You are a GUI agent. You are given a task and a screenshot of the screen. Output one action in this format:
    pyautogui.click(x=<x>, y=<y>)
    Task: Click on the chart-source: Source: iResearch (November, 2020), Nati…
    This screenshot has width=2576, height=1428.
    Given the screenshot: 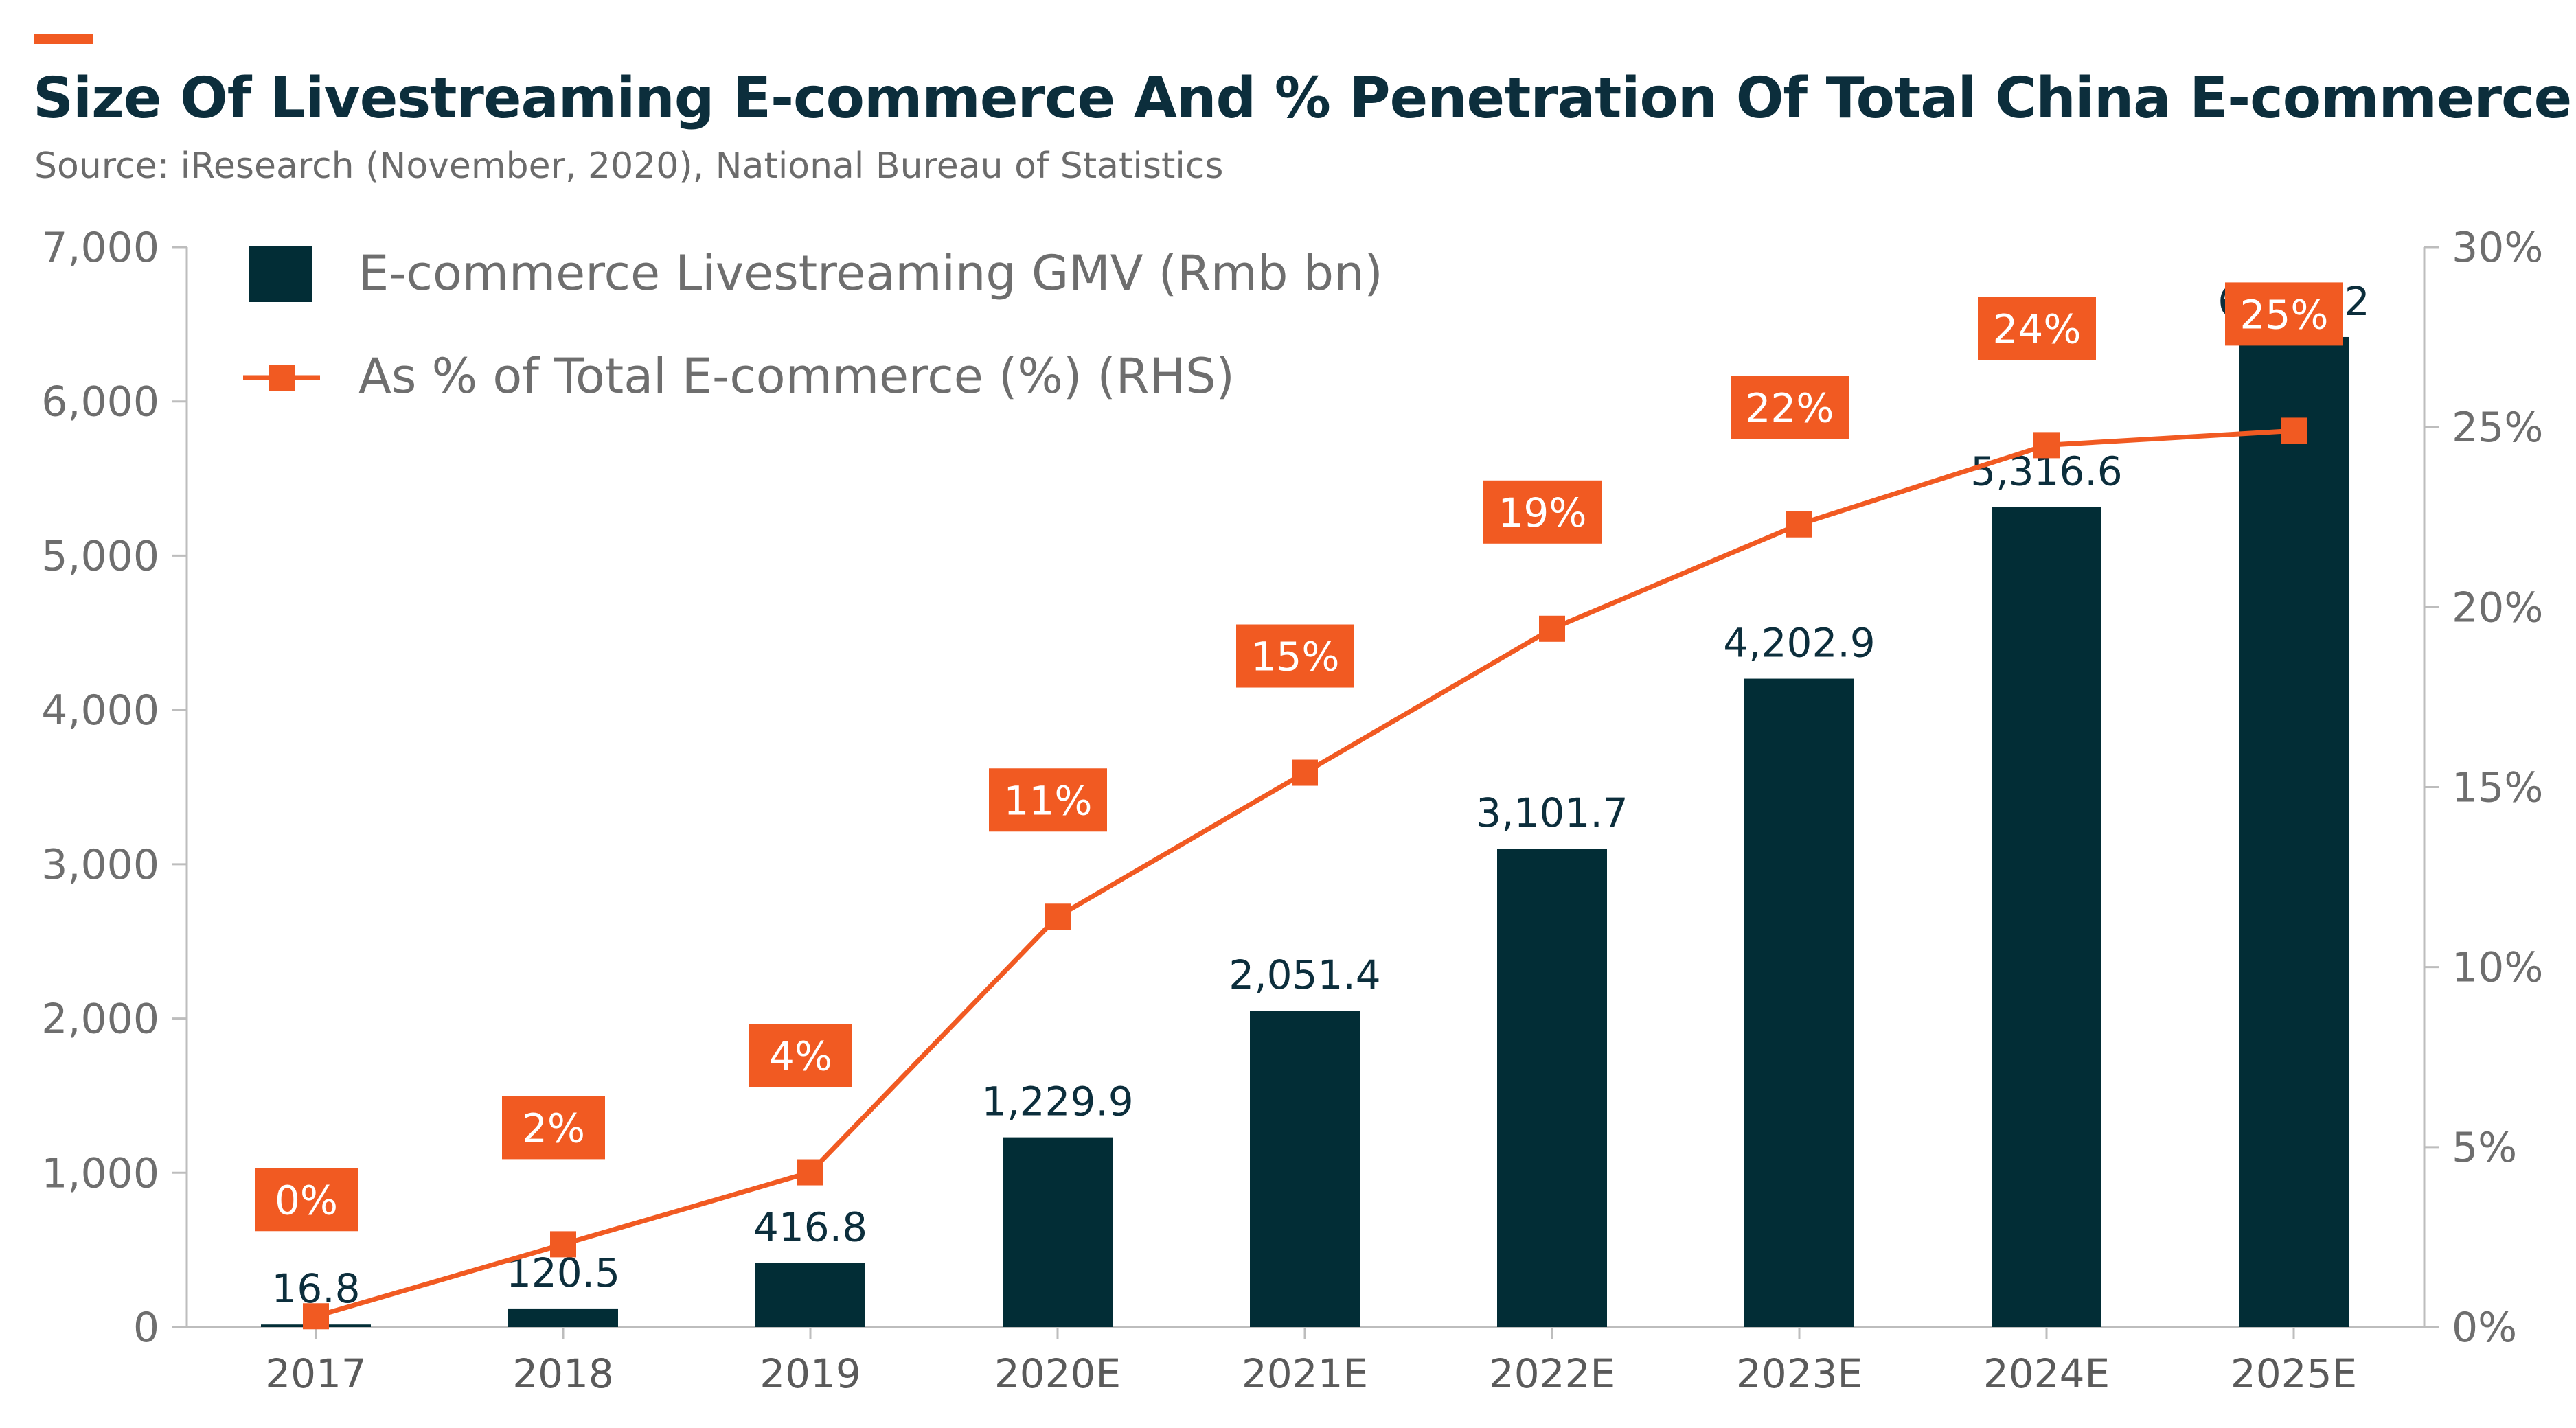 What is the action you would take?
    pyautogui.click(x=629, y=166)
    